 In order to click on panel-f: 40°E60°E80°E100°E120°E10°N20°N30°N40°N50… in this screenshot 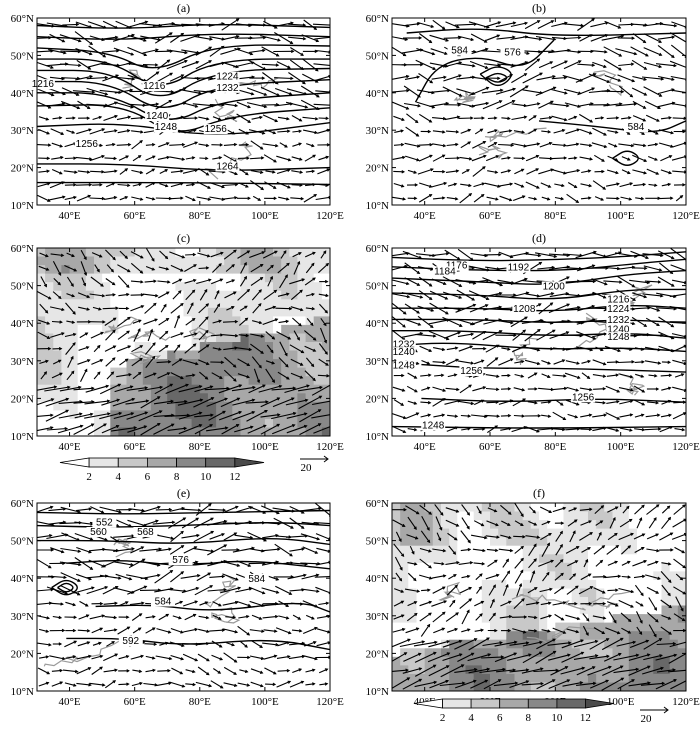, I will do `click(533, 597)`.